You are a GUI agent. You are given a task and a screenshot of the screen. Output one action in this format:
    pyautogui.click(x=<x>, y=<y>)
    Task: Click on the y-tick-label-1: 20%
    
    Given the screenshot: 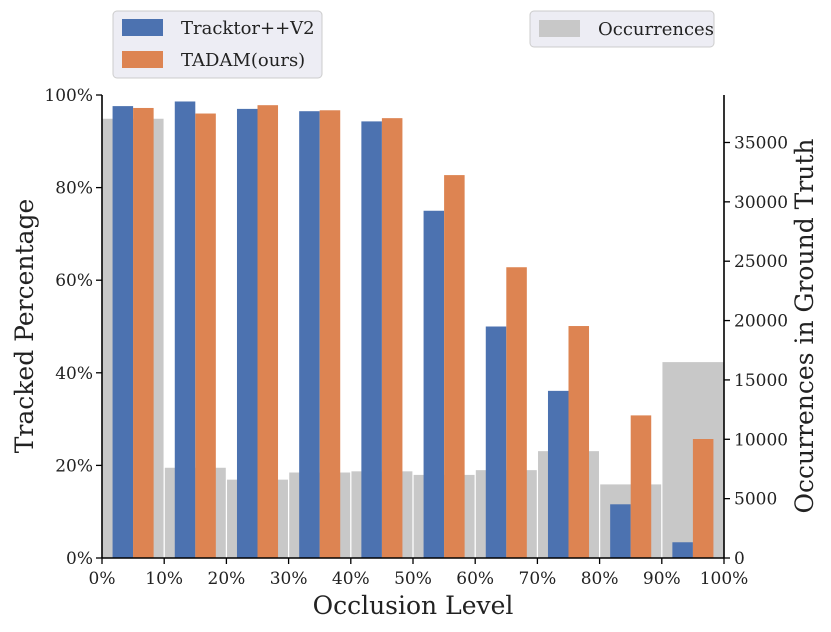 What is the action you would take?
    pyautogui.click(x=74, y=466)
    